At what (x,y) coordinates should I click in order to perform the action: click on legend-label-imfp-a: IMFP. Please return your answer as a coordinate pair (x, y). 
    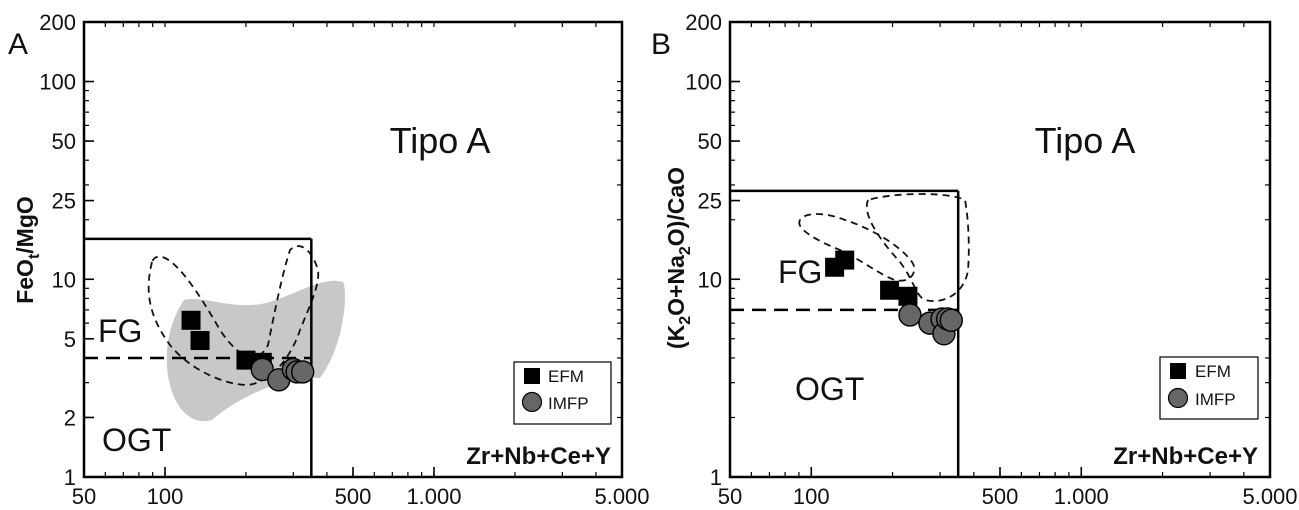
    Looking at the image, I should click on (568, 403).